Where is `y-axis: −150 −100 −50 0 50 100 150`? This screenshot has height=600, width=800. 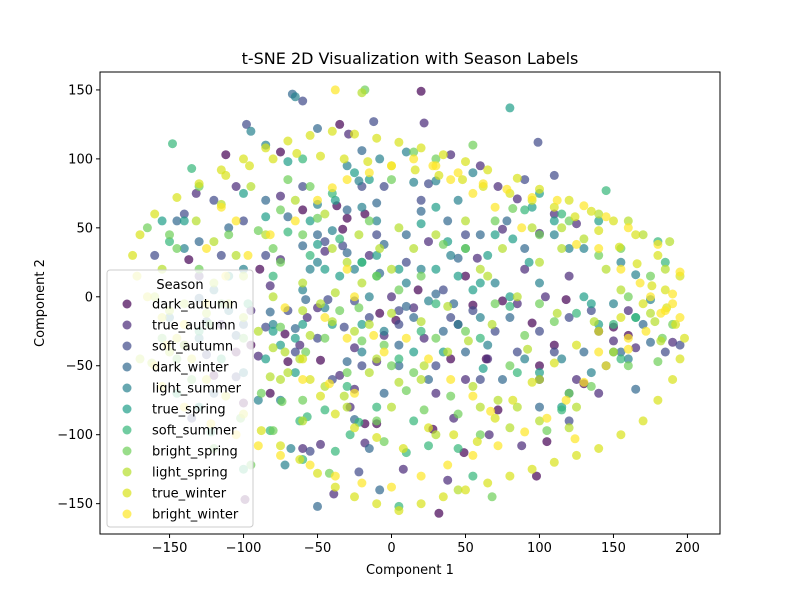 y-axis: −150 −100 −50 0 50 100 150 is located at coordinates (78, 297).